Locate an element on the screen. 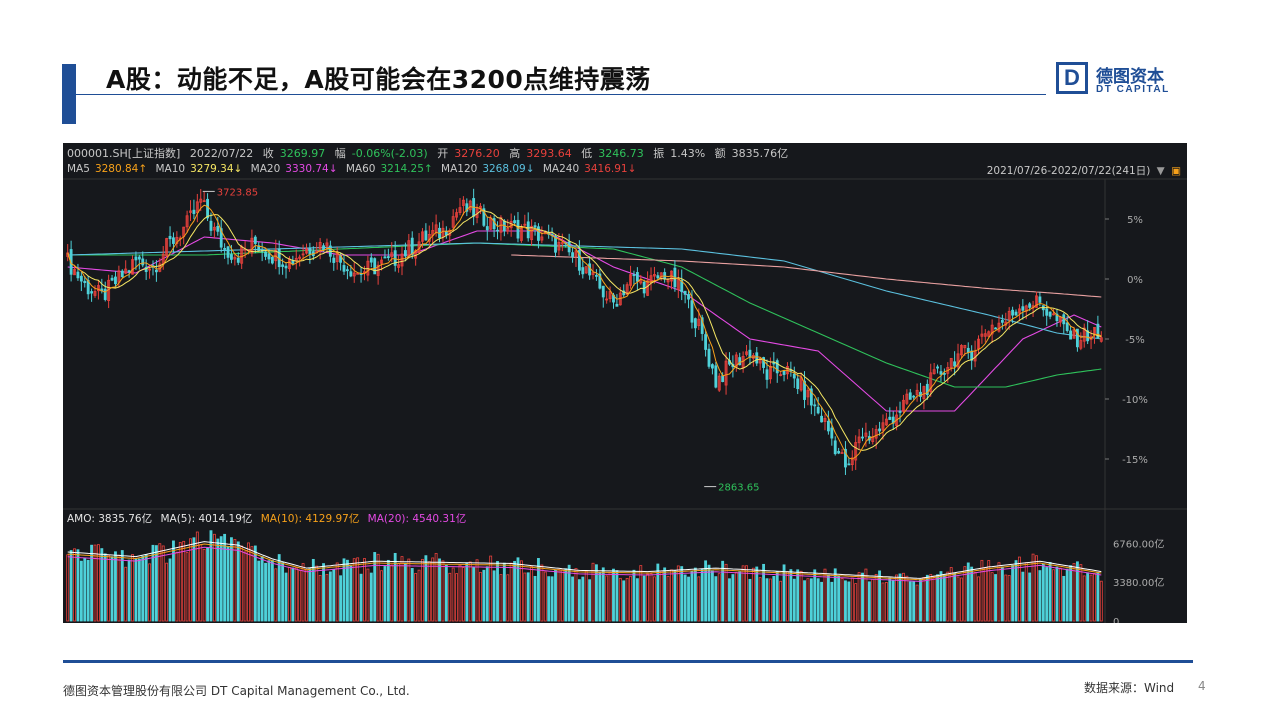  dropdown-icon: ▼ is located at coordinates (1160, 171).